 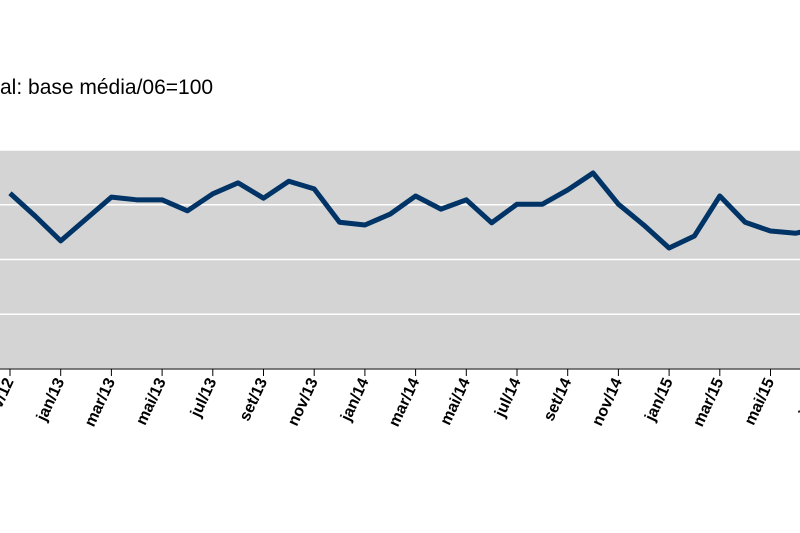 I want to click on x-tick-label: jul/14, so click(x=508, y=397).